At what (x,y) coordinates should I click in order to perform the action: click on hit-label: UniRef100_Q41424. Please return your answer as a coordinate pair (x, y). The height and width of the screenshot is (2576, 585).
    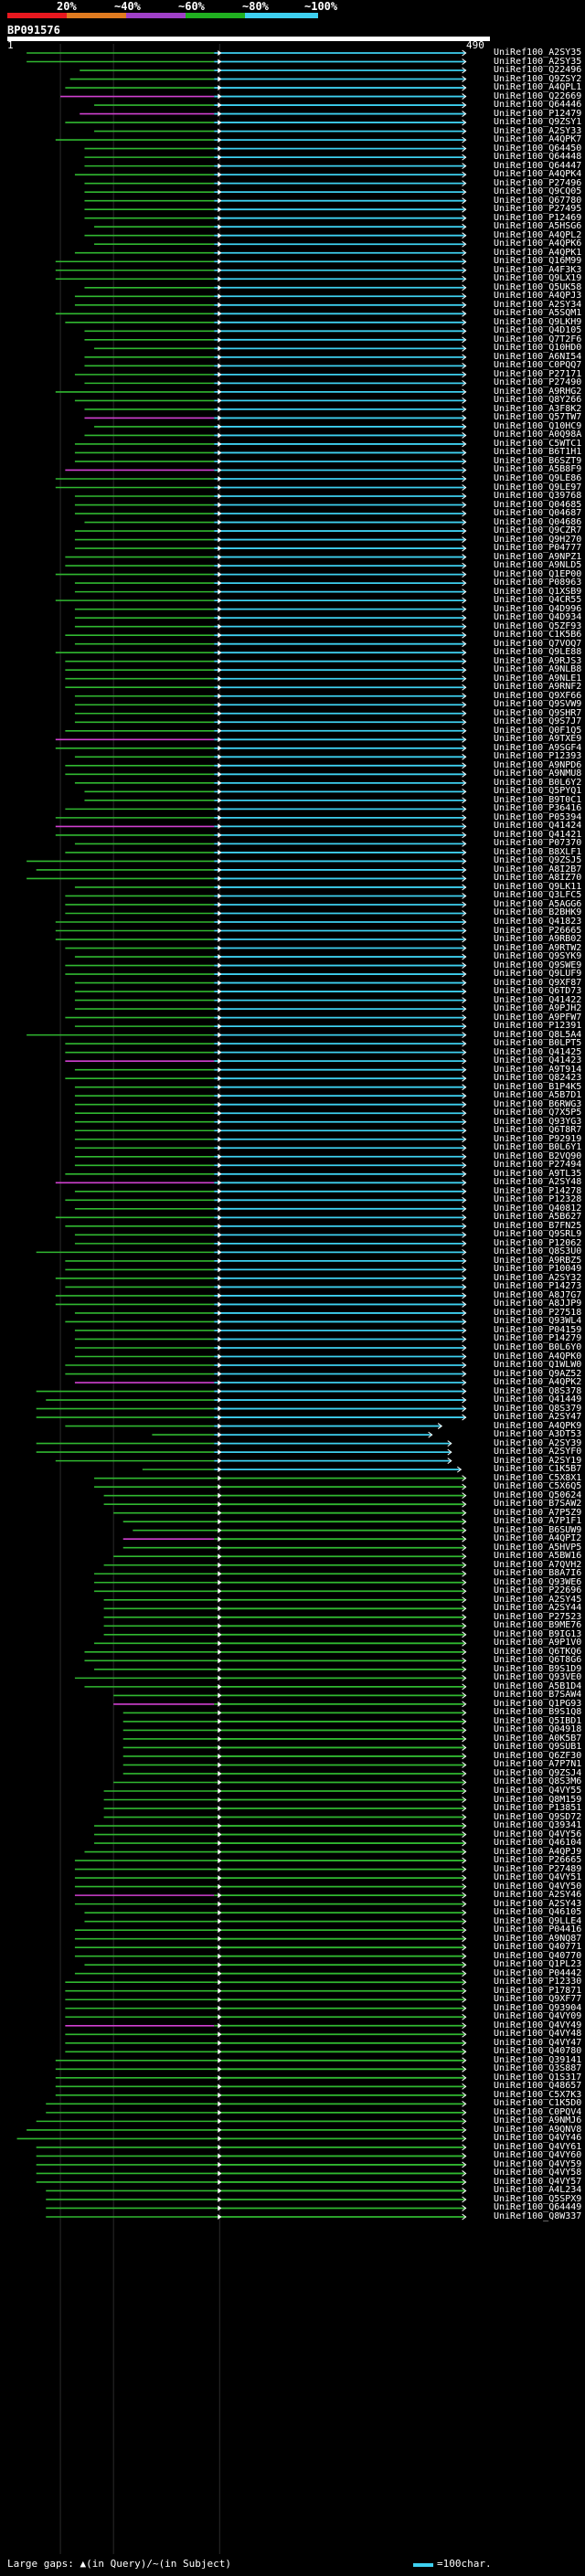
    Looking at the image, I should click on (538, 826).